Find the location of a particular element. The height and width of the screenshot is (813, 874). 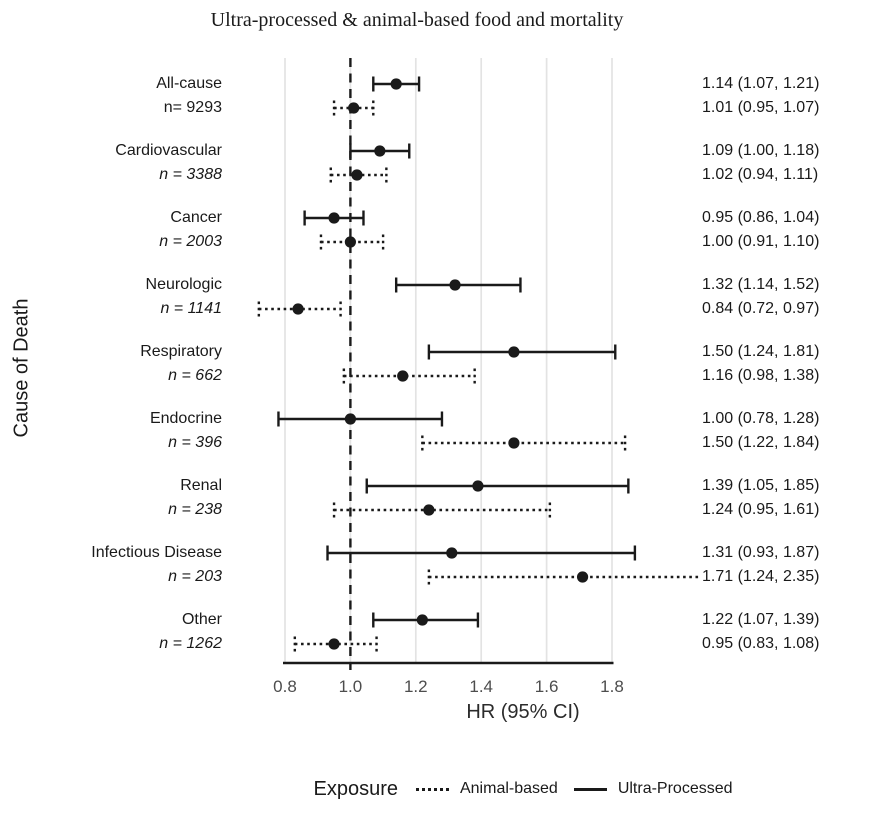

group-label: Respiratory n = 662 is located at coordinates (181, 364).